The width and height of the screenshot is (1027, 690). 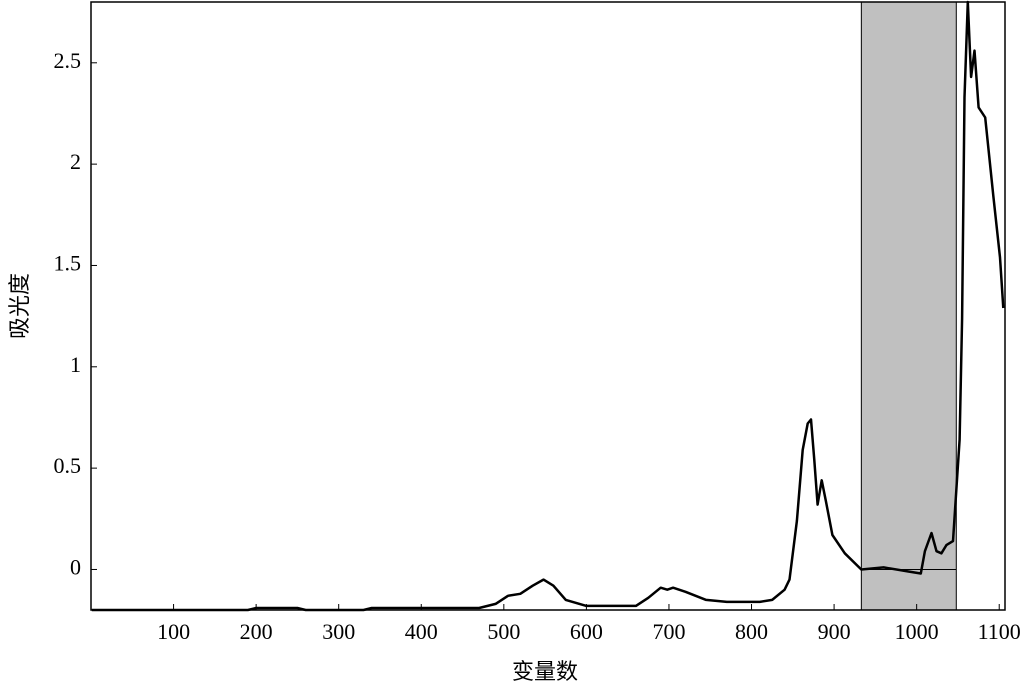 I want to click on x-tick-label: 100, so click(x=173, y=631).